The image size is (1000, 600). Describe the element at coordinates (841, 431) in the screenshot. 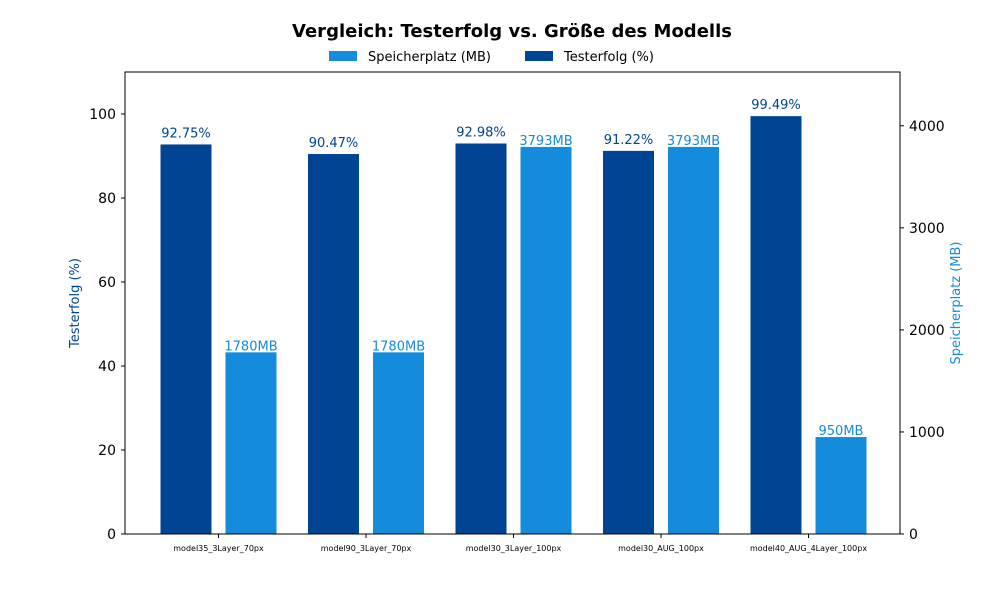

I see `data-label-speicherplatz-model40-aug-4layer-100px: 950MB` at that location.